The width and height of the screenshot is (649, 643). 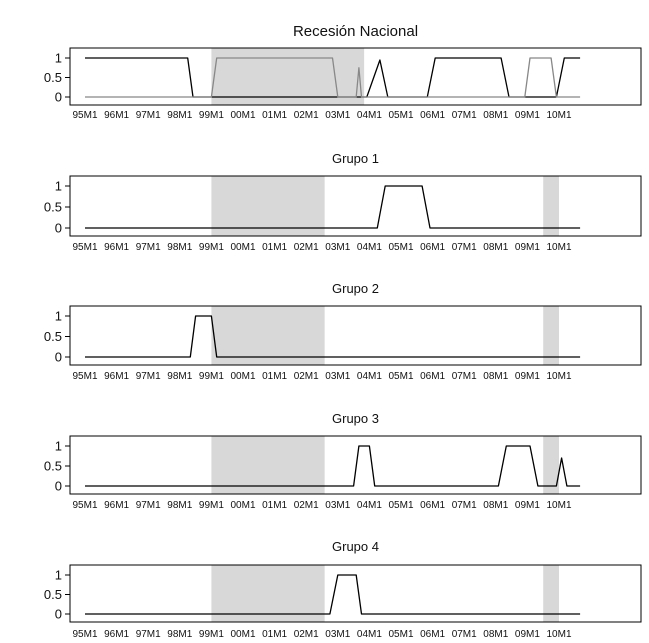 I want to click on chart-title: Grupo 1, so click(x=355, y=158).